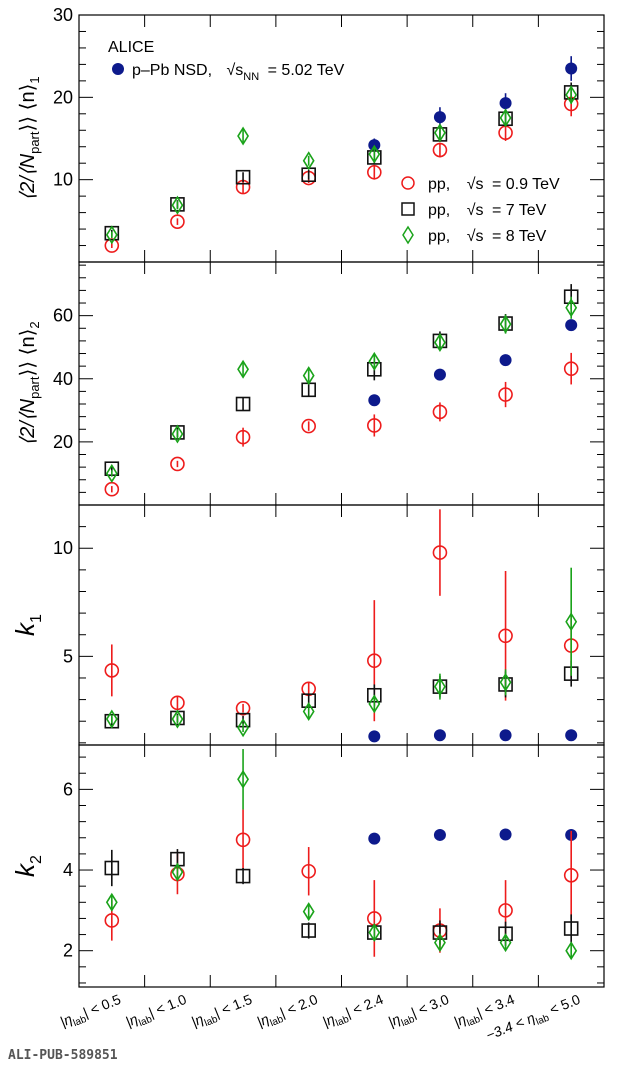 This screenshot has height=1071, width=620. Describe the element at coordinates (63, 379) in the screenshot. I see `y-tick-label: 40` at that location.